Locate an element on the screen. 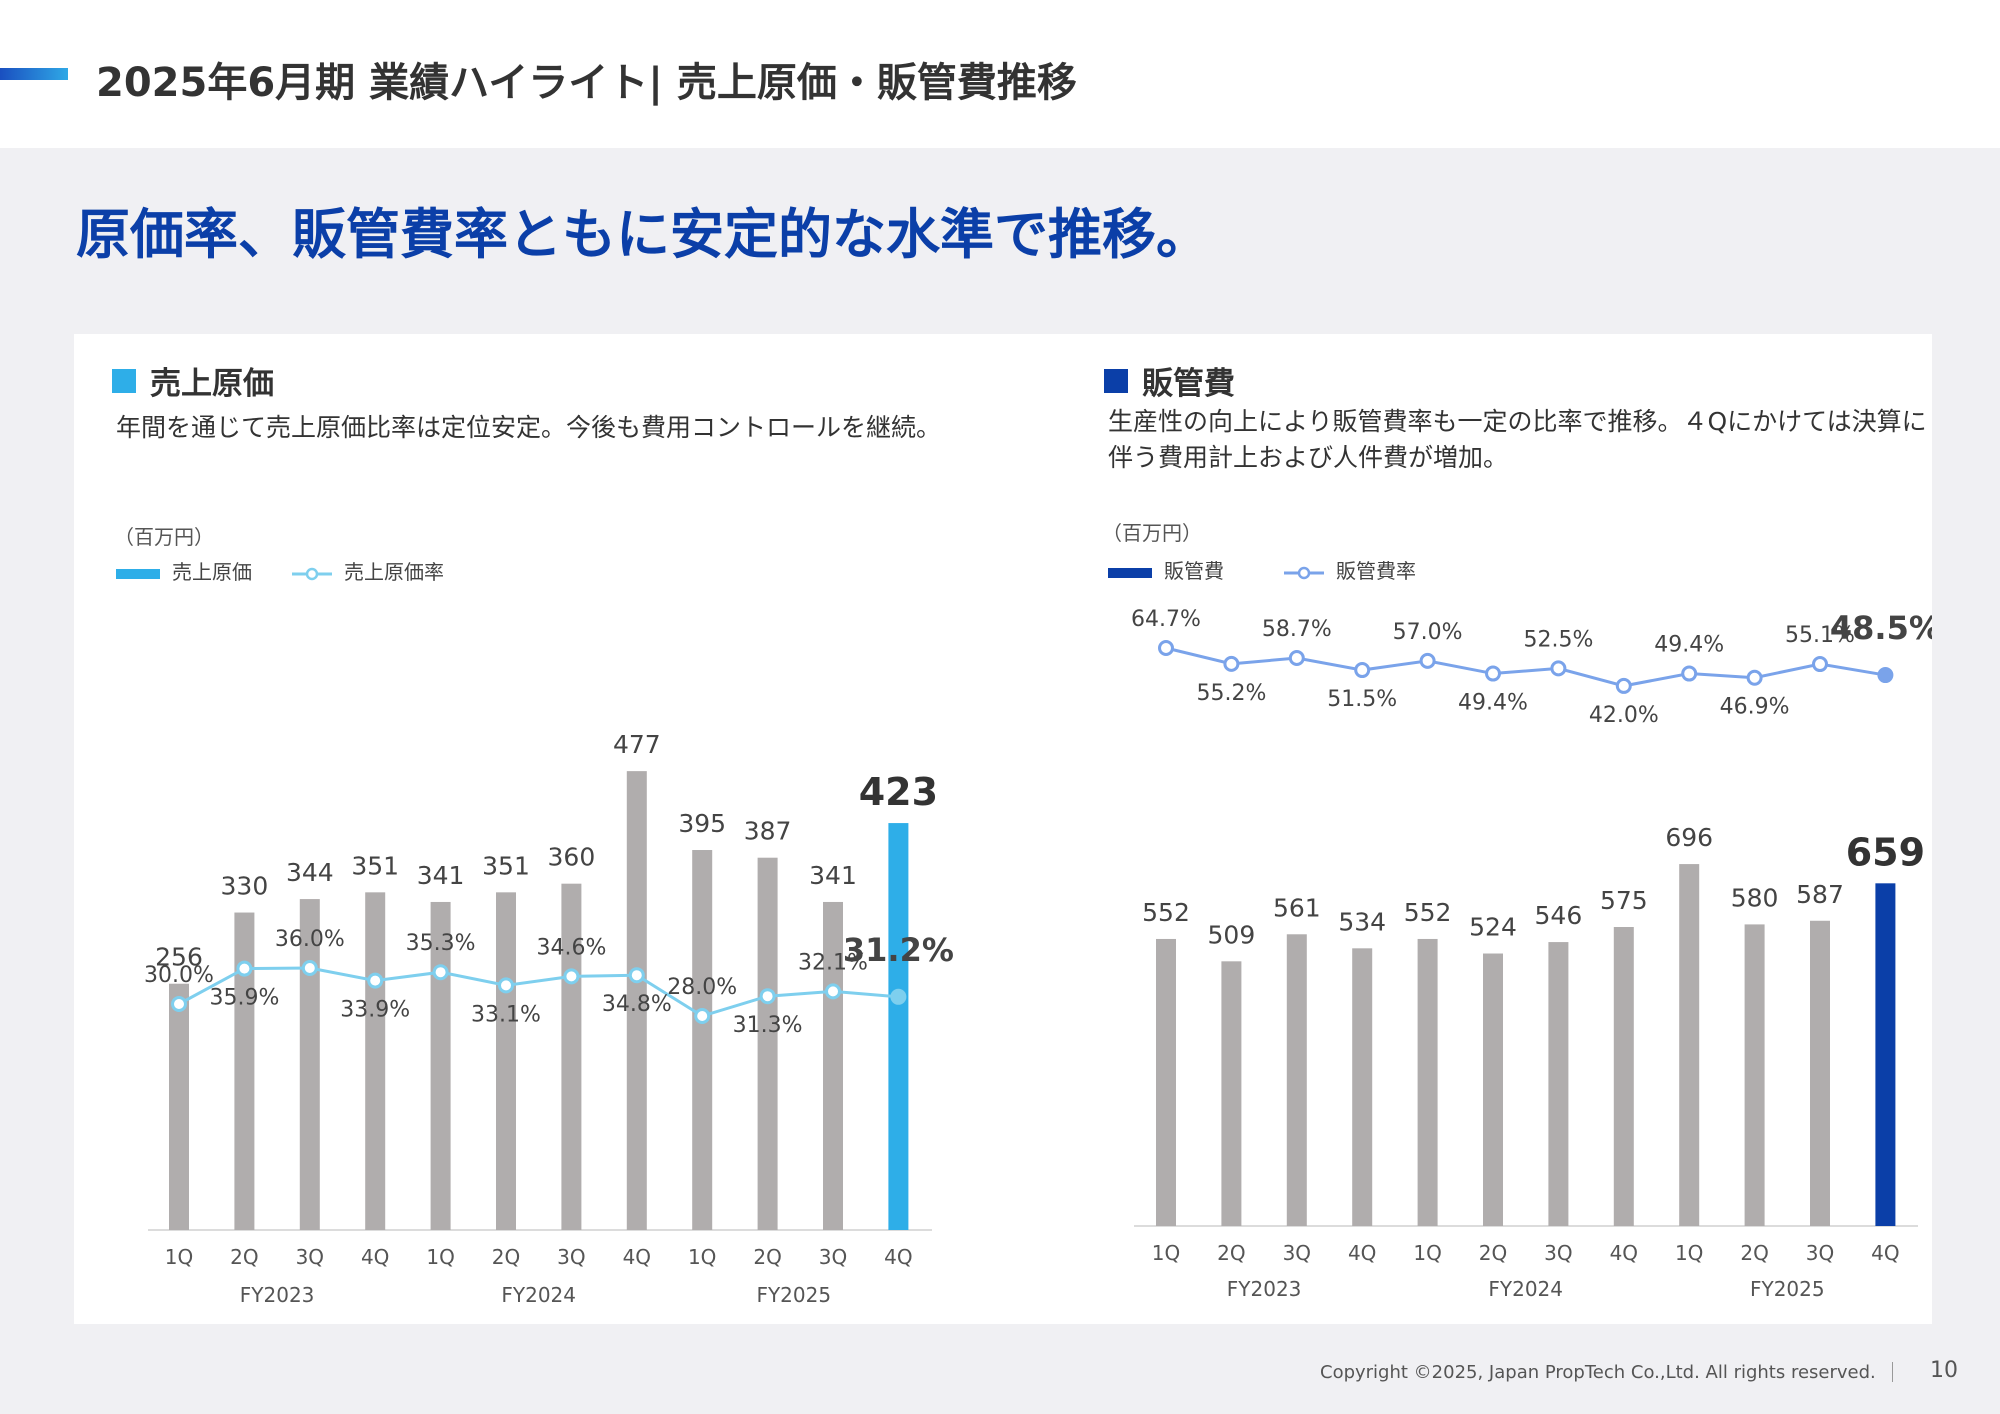 The height and width of the screenshot is (1414, 2000). cost-category-label: 4Q is located at coordinates (898, 1257).